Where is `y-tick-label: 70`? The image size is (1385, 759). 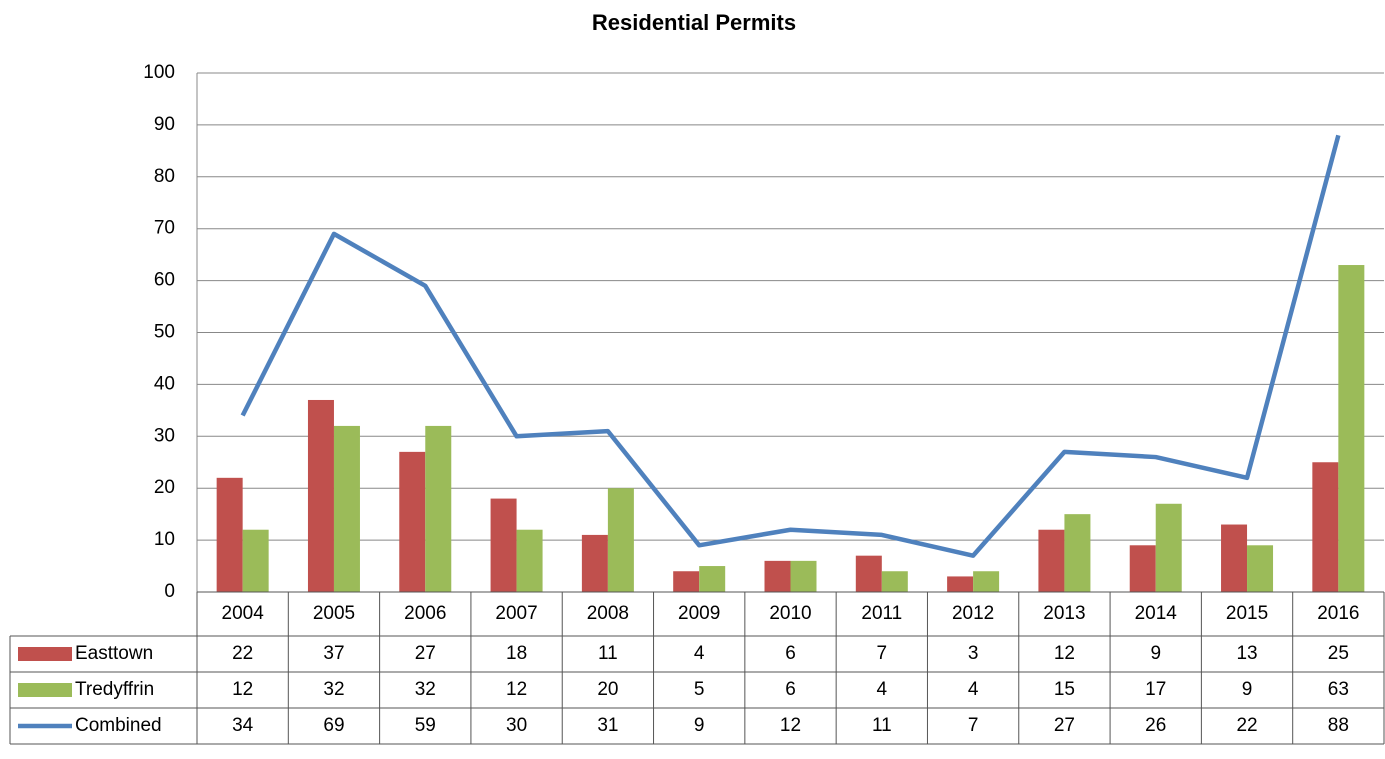
y-tick-label: 70 is located at coordinates (164, 228).